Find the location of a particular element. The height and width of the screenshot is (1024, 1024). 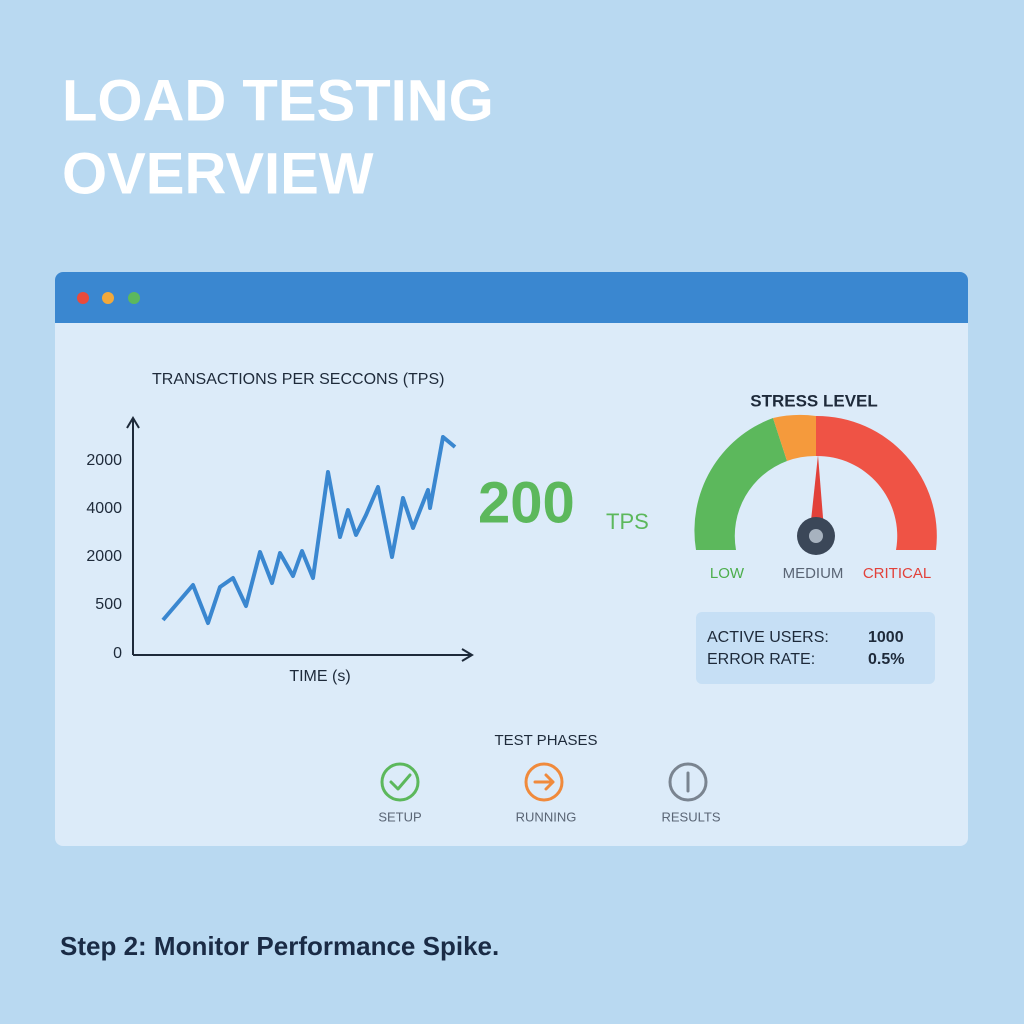

stat-value: 0.5% is located at coordinates (886, 659).